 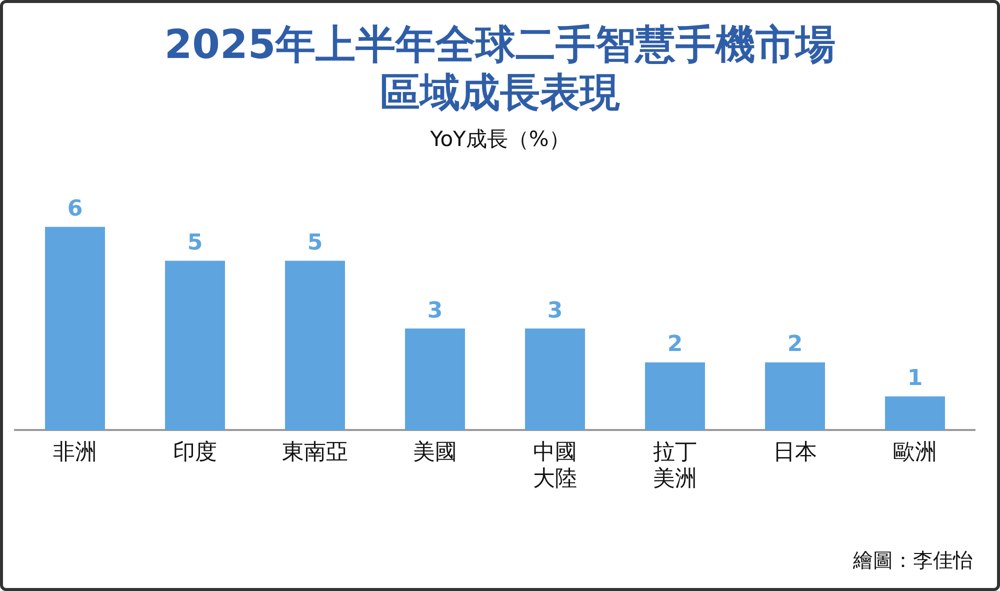 What do you see at coordinates (795, 453) in the screenshot?
I see `x-tick-label: 日本` at bounding box center [795, 453].